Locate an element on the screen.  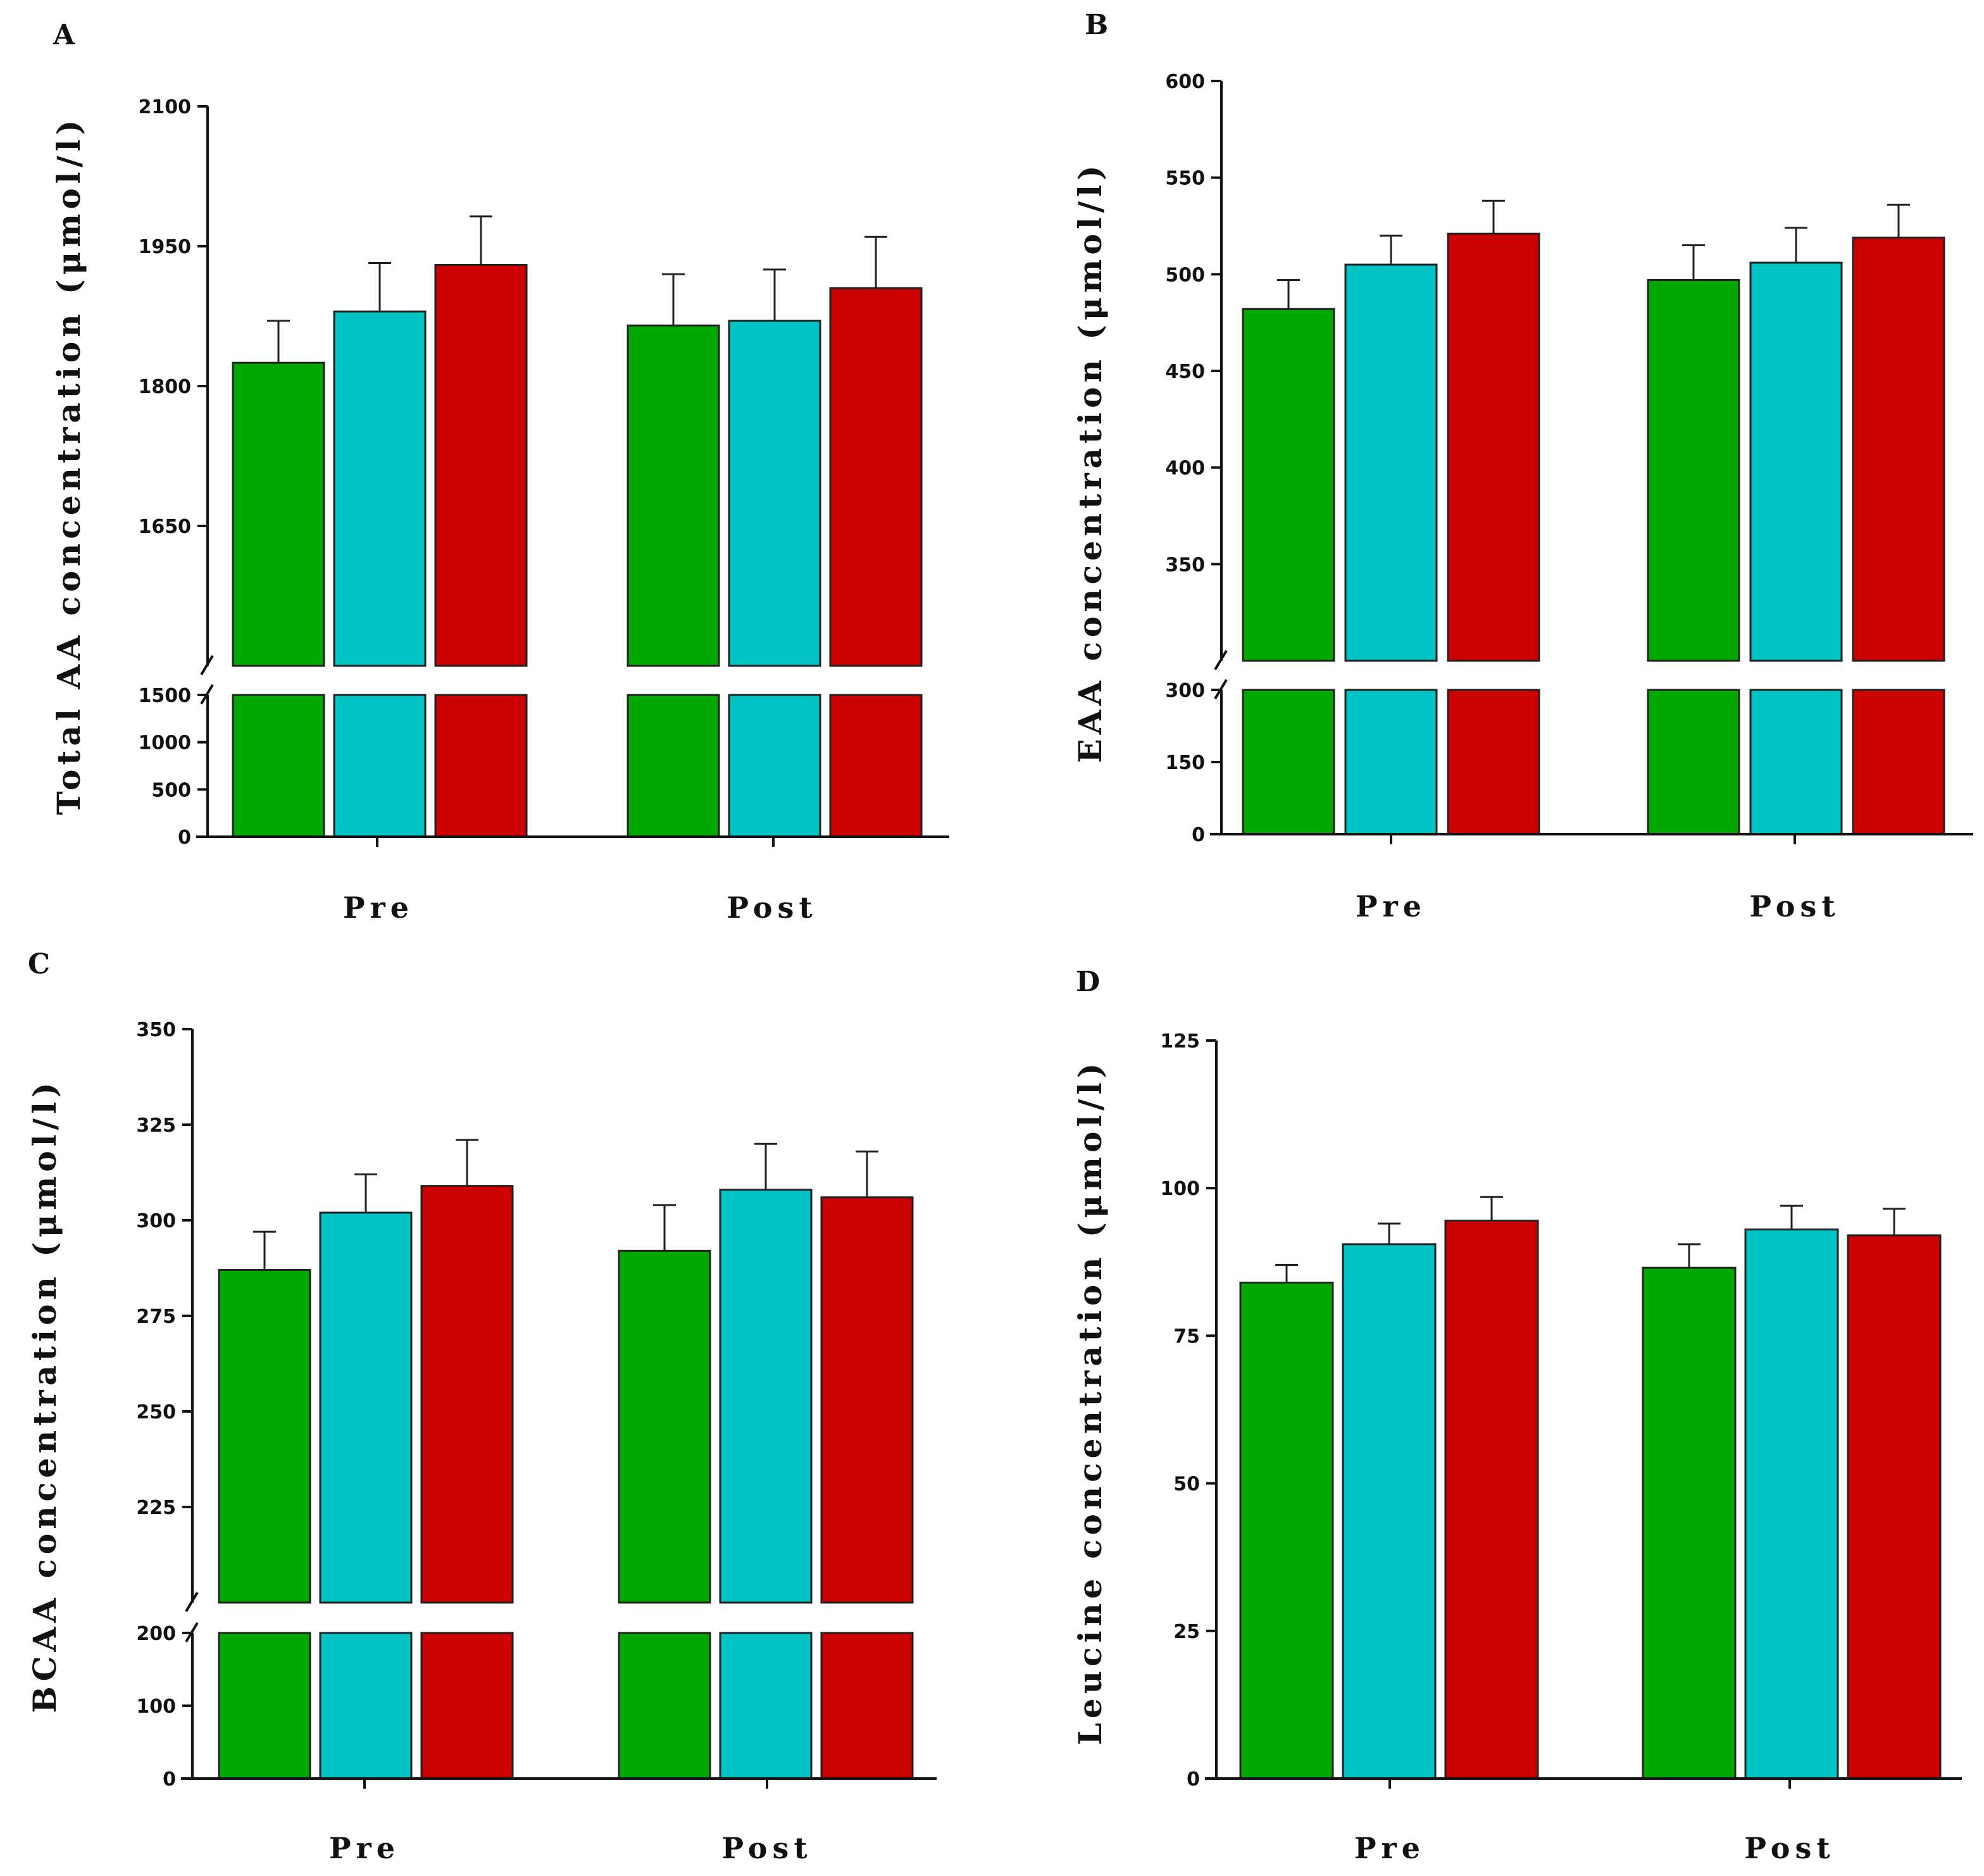
panel-b-letter: B is located at coordinates (1096, 25).